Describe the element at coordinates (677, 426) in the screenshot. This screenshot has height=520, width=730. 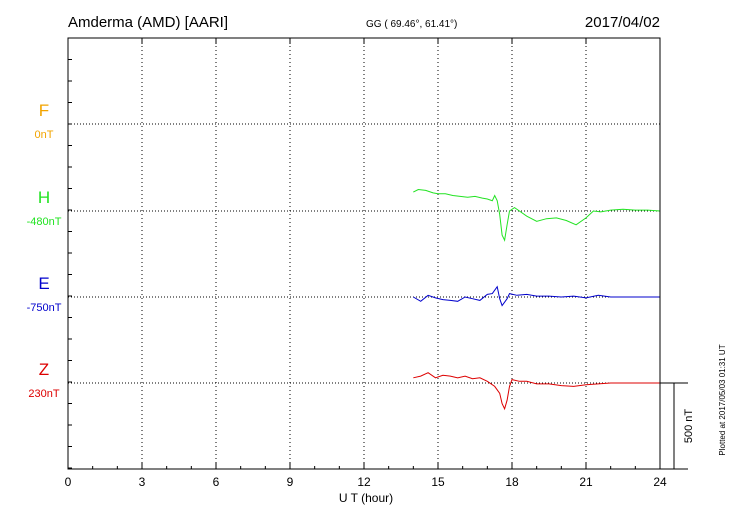
I see `scale-bar: 500 nT` at that location.